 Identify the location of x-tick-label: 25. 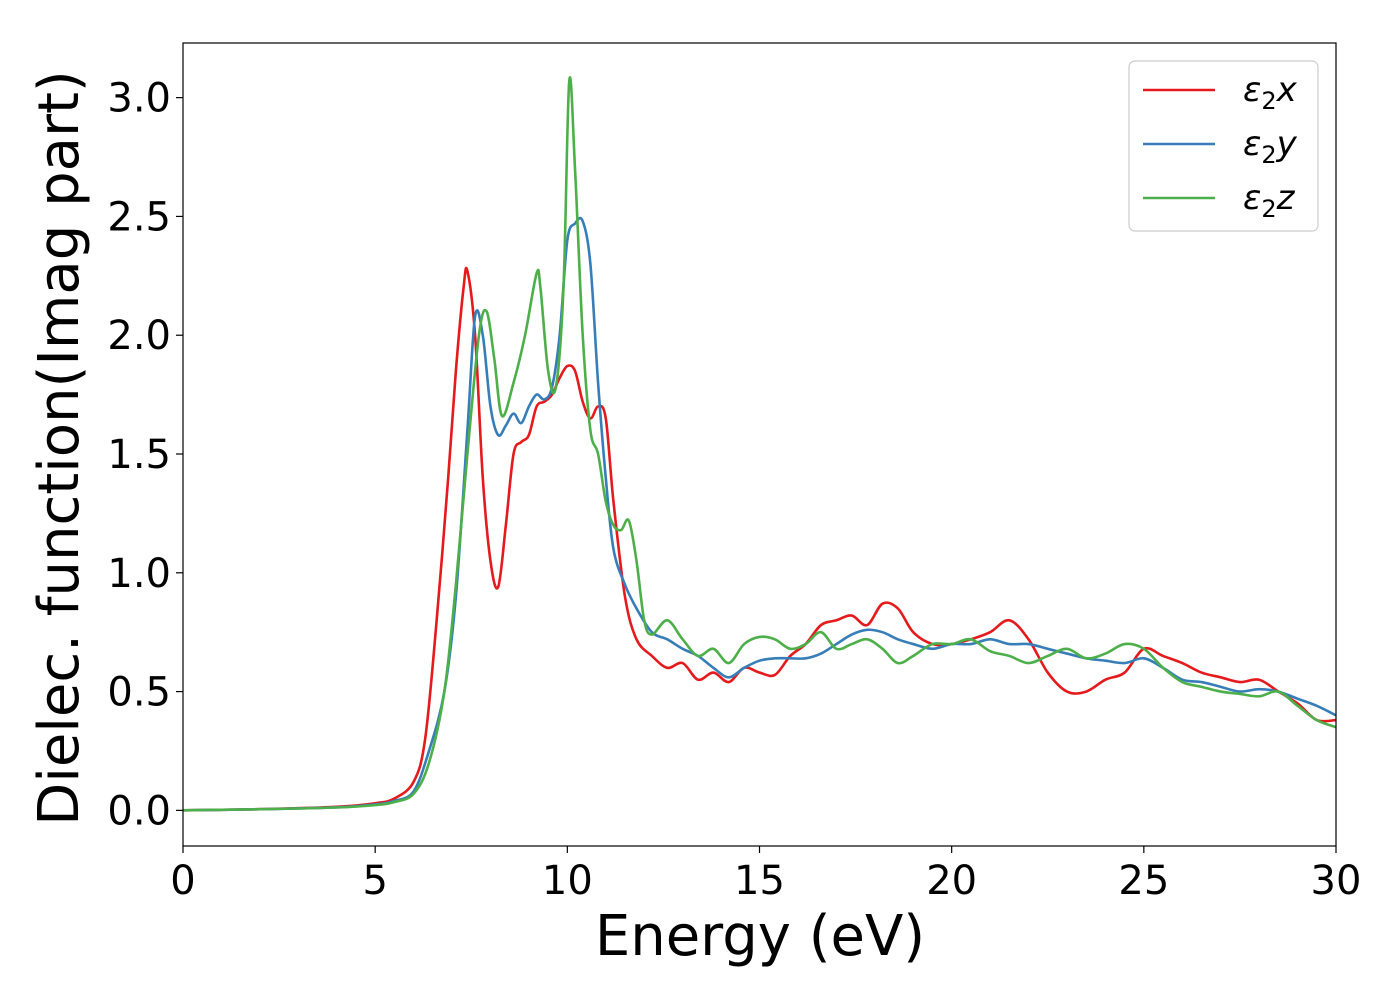
(1143, 881).